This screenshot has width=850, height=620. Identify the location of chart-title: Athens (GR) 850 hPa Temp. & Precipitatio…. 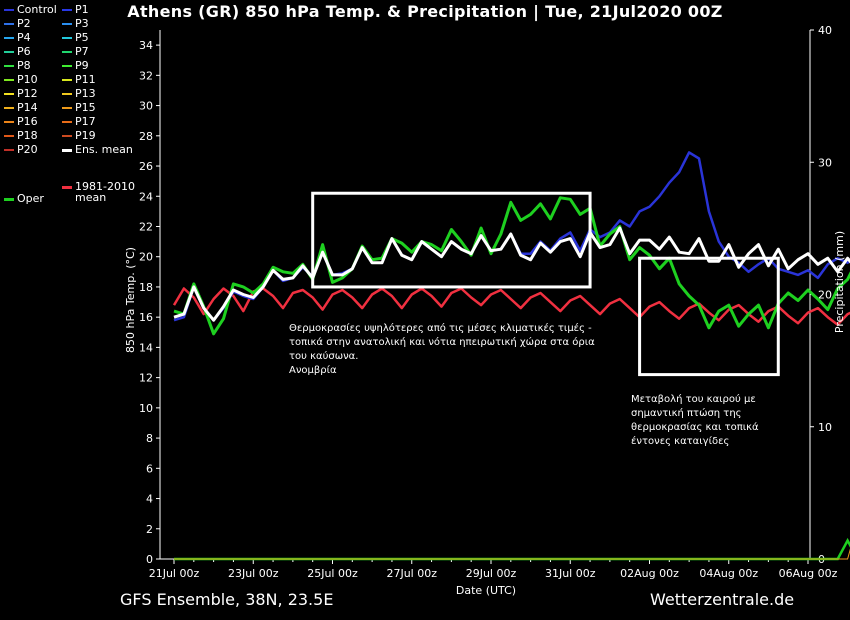
(425, 11).